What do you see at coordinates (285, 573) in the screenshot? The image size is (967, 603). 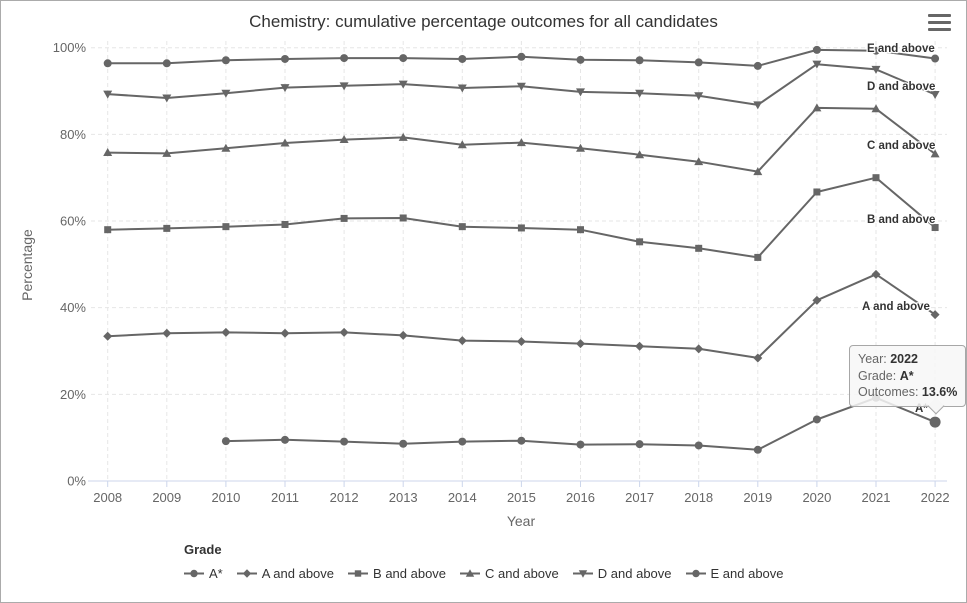 I see `legend-item-a-and-above: A and above` at bounding box center [285, 573].